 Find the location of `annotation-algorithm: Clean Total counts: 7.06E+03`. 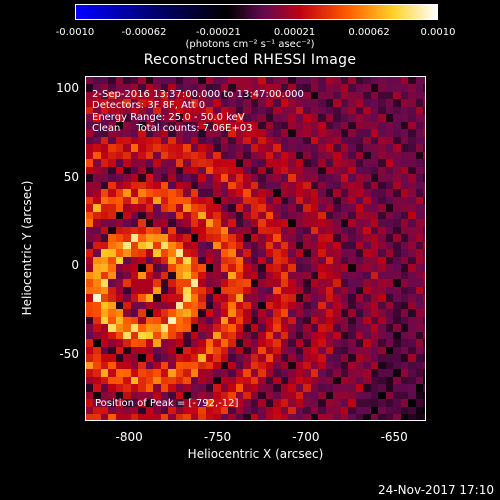

annotation-algorithm: Clean Total counts: 7.06E+03 is located at coordinates (172, 128).